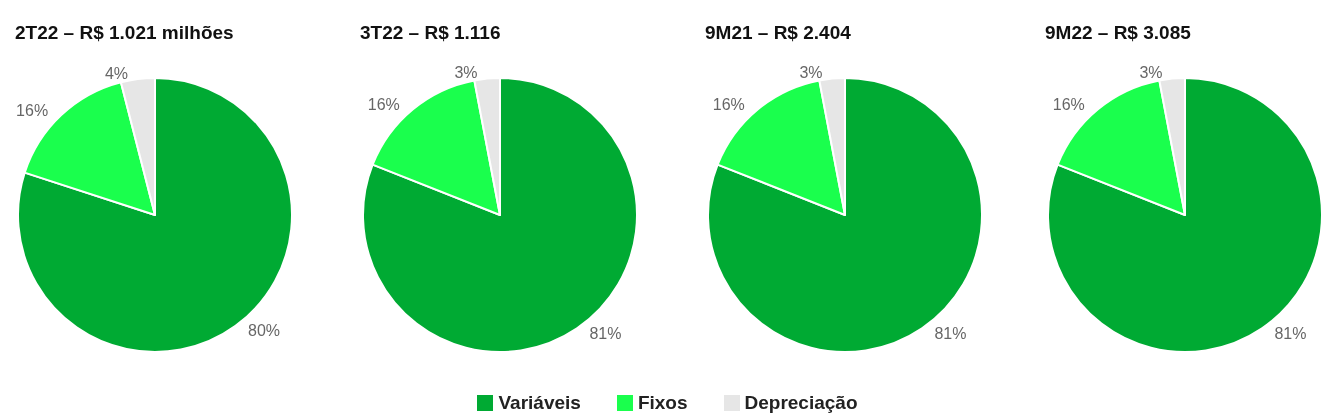 This screenshot has width=1335, height=420. What do you see at coordinates (801, 403) in the screenshot?
I see `legend-label: Depreciação` at bounding box center [801, 403].